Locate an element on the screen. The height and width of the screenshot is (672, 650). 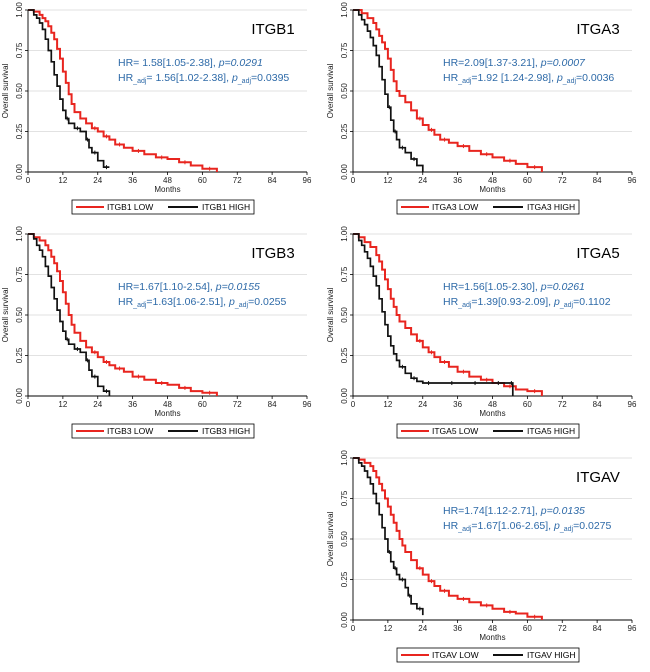
hr-adj-value: =1.92 [1.24-2.98], is located at coordinates (514, 78).